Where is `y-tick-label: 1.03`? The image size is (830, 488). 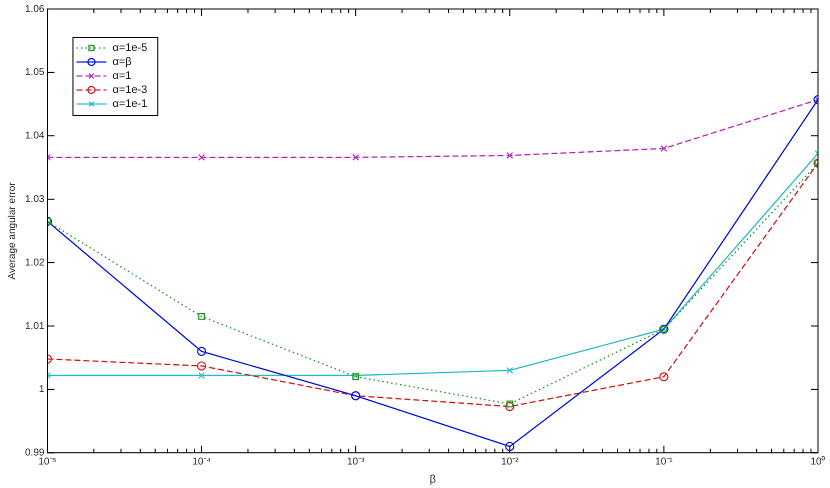 y-tick-label: 1.03 is located at coordinates (34, 199).